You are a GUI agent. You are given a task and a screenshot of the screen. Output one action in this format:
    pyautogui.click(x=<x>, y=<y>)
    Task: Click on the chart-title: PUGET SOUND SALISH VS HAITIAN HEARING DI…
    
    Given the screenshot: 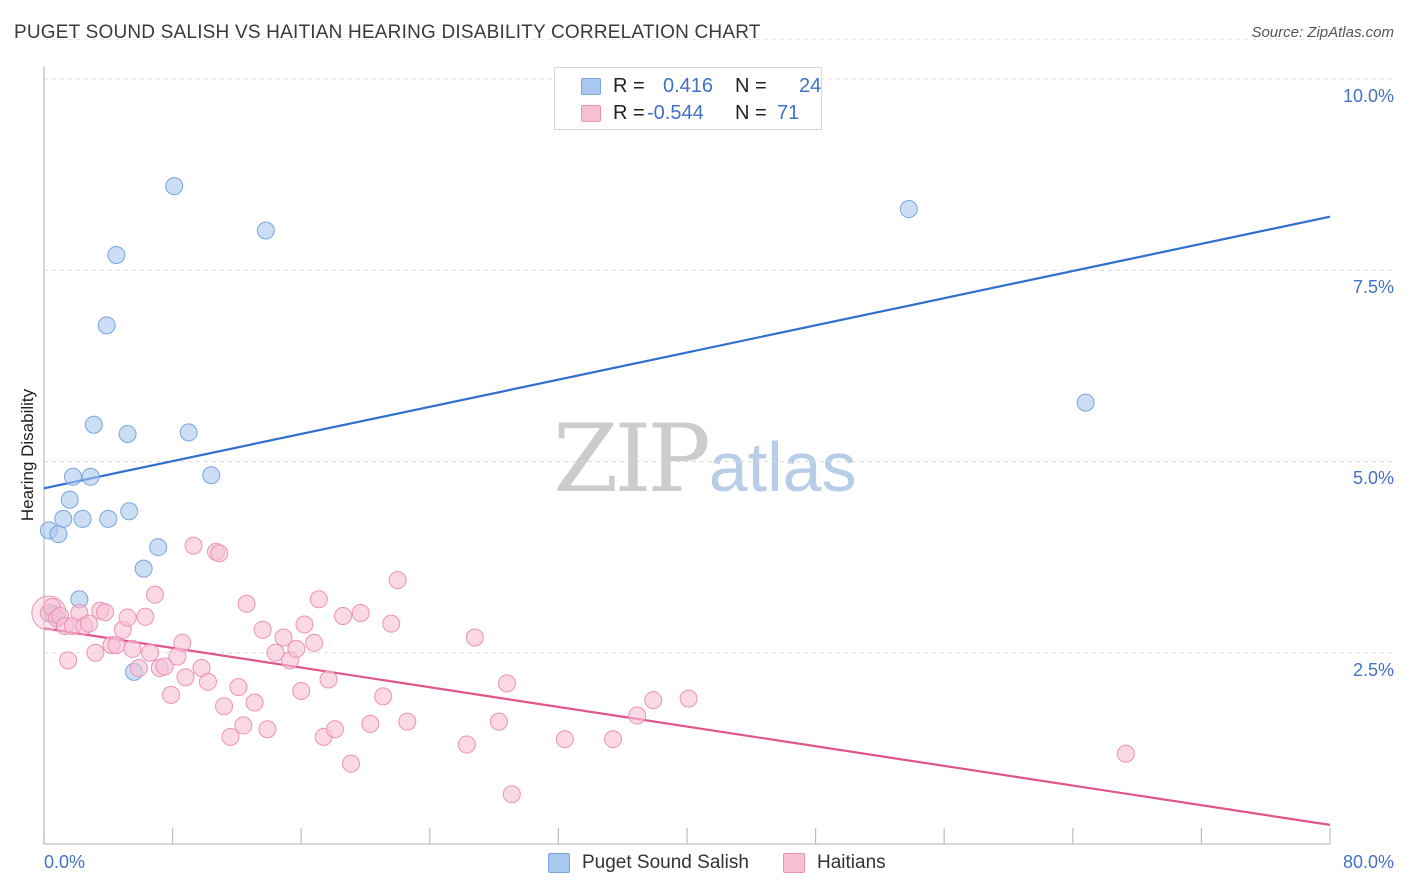 What is the action you would take?
    pyautogui.click(x=387, y=32)
    